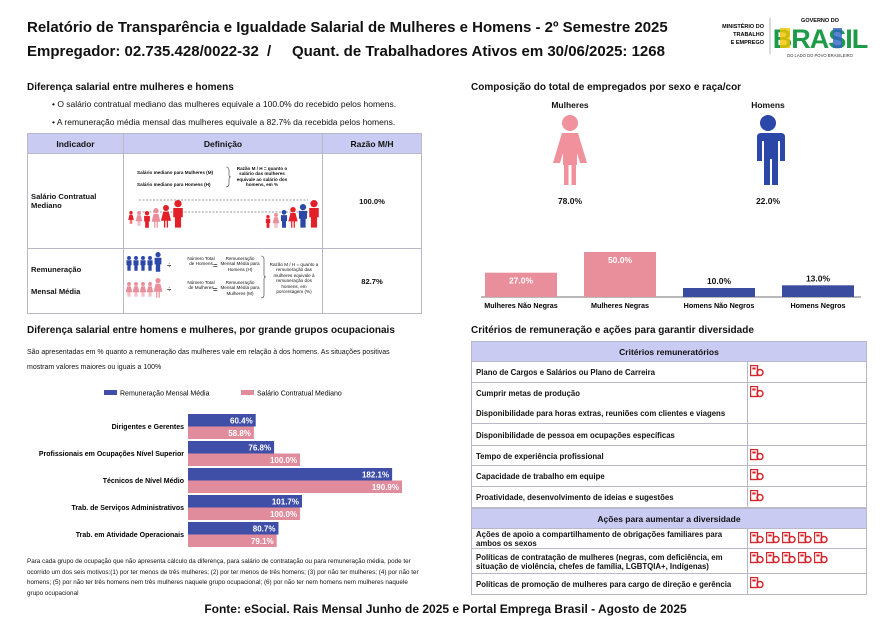  Describe the element at coordinates (174, 184) in the screenshot. I see `def-text: Salário mediano para Homens (H)` at that location.